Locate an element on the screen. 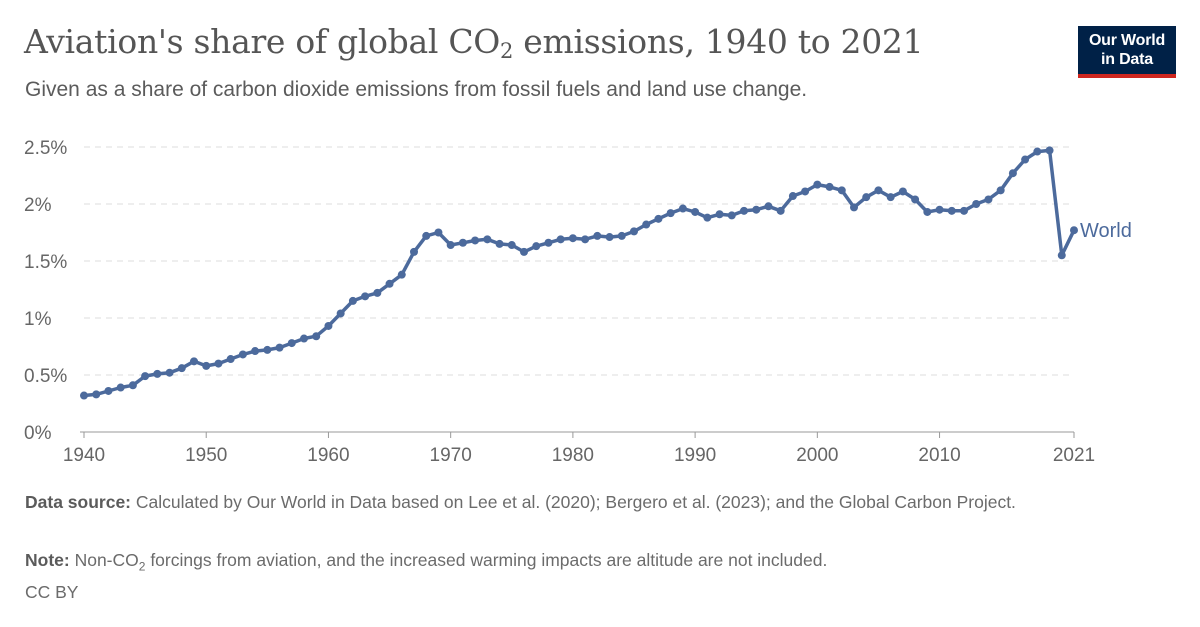  y-tick-label: 1.5% is located at coordinates (45, 262).